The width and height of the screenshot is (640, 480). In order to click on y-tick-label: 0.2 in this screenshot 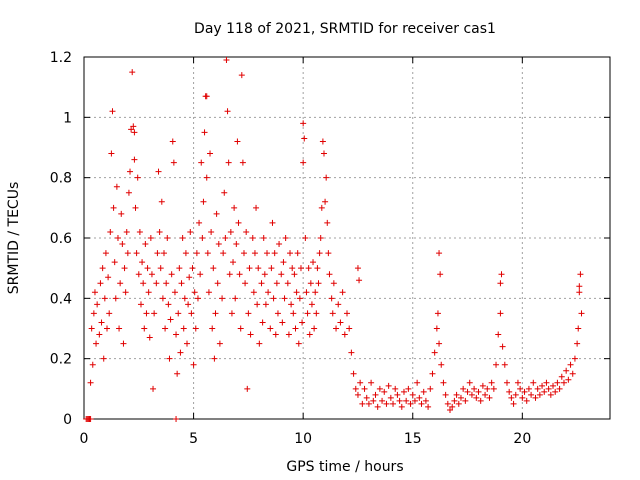, I will do `click(61, 360)`.